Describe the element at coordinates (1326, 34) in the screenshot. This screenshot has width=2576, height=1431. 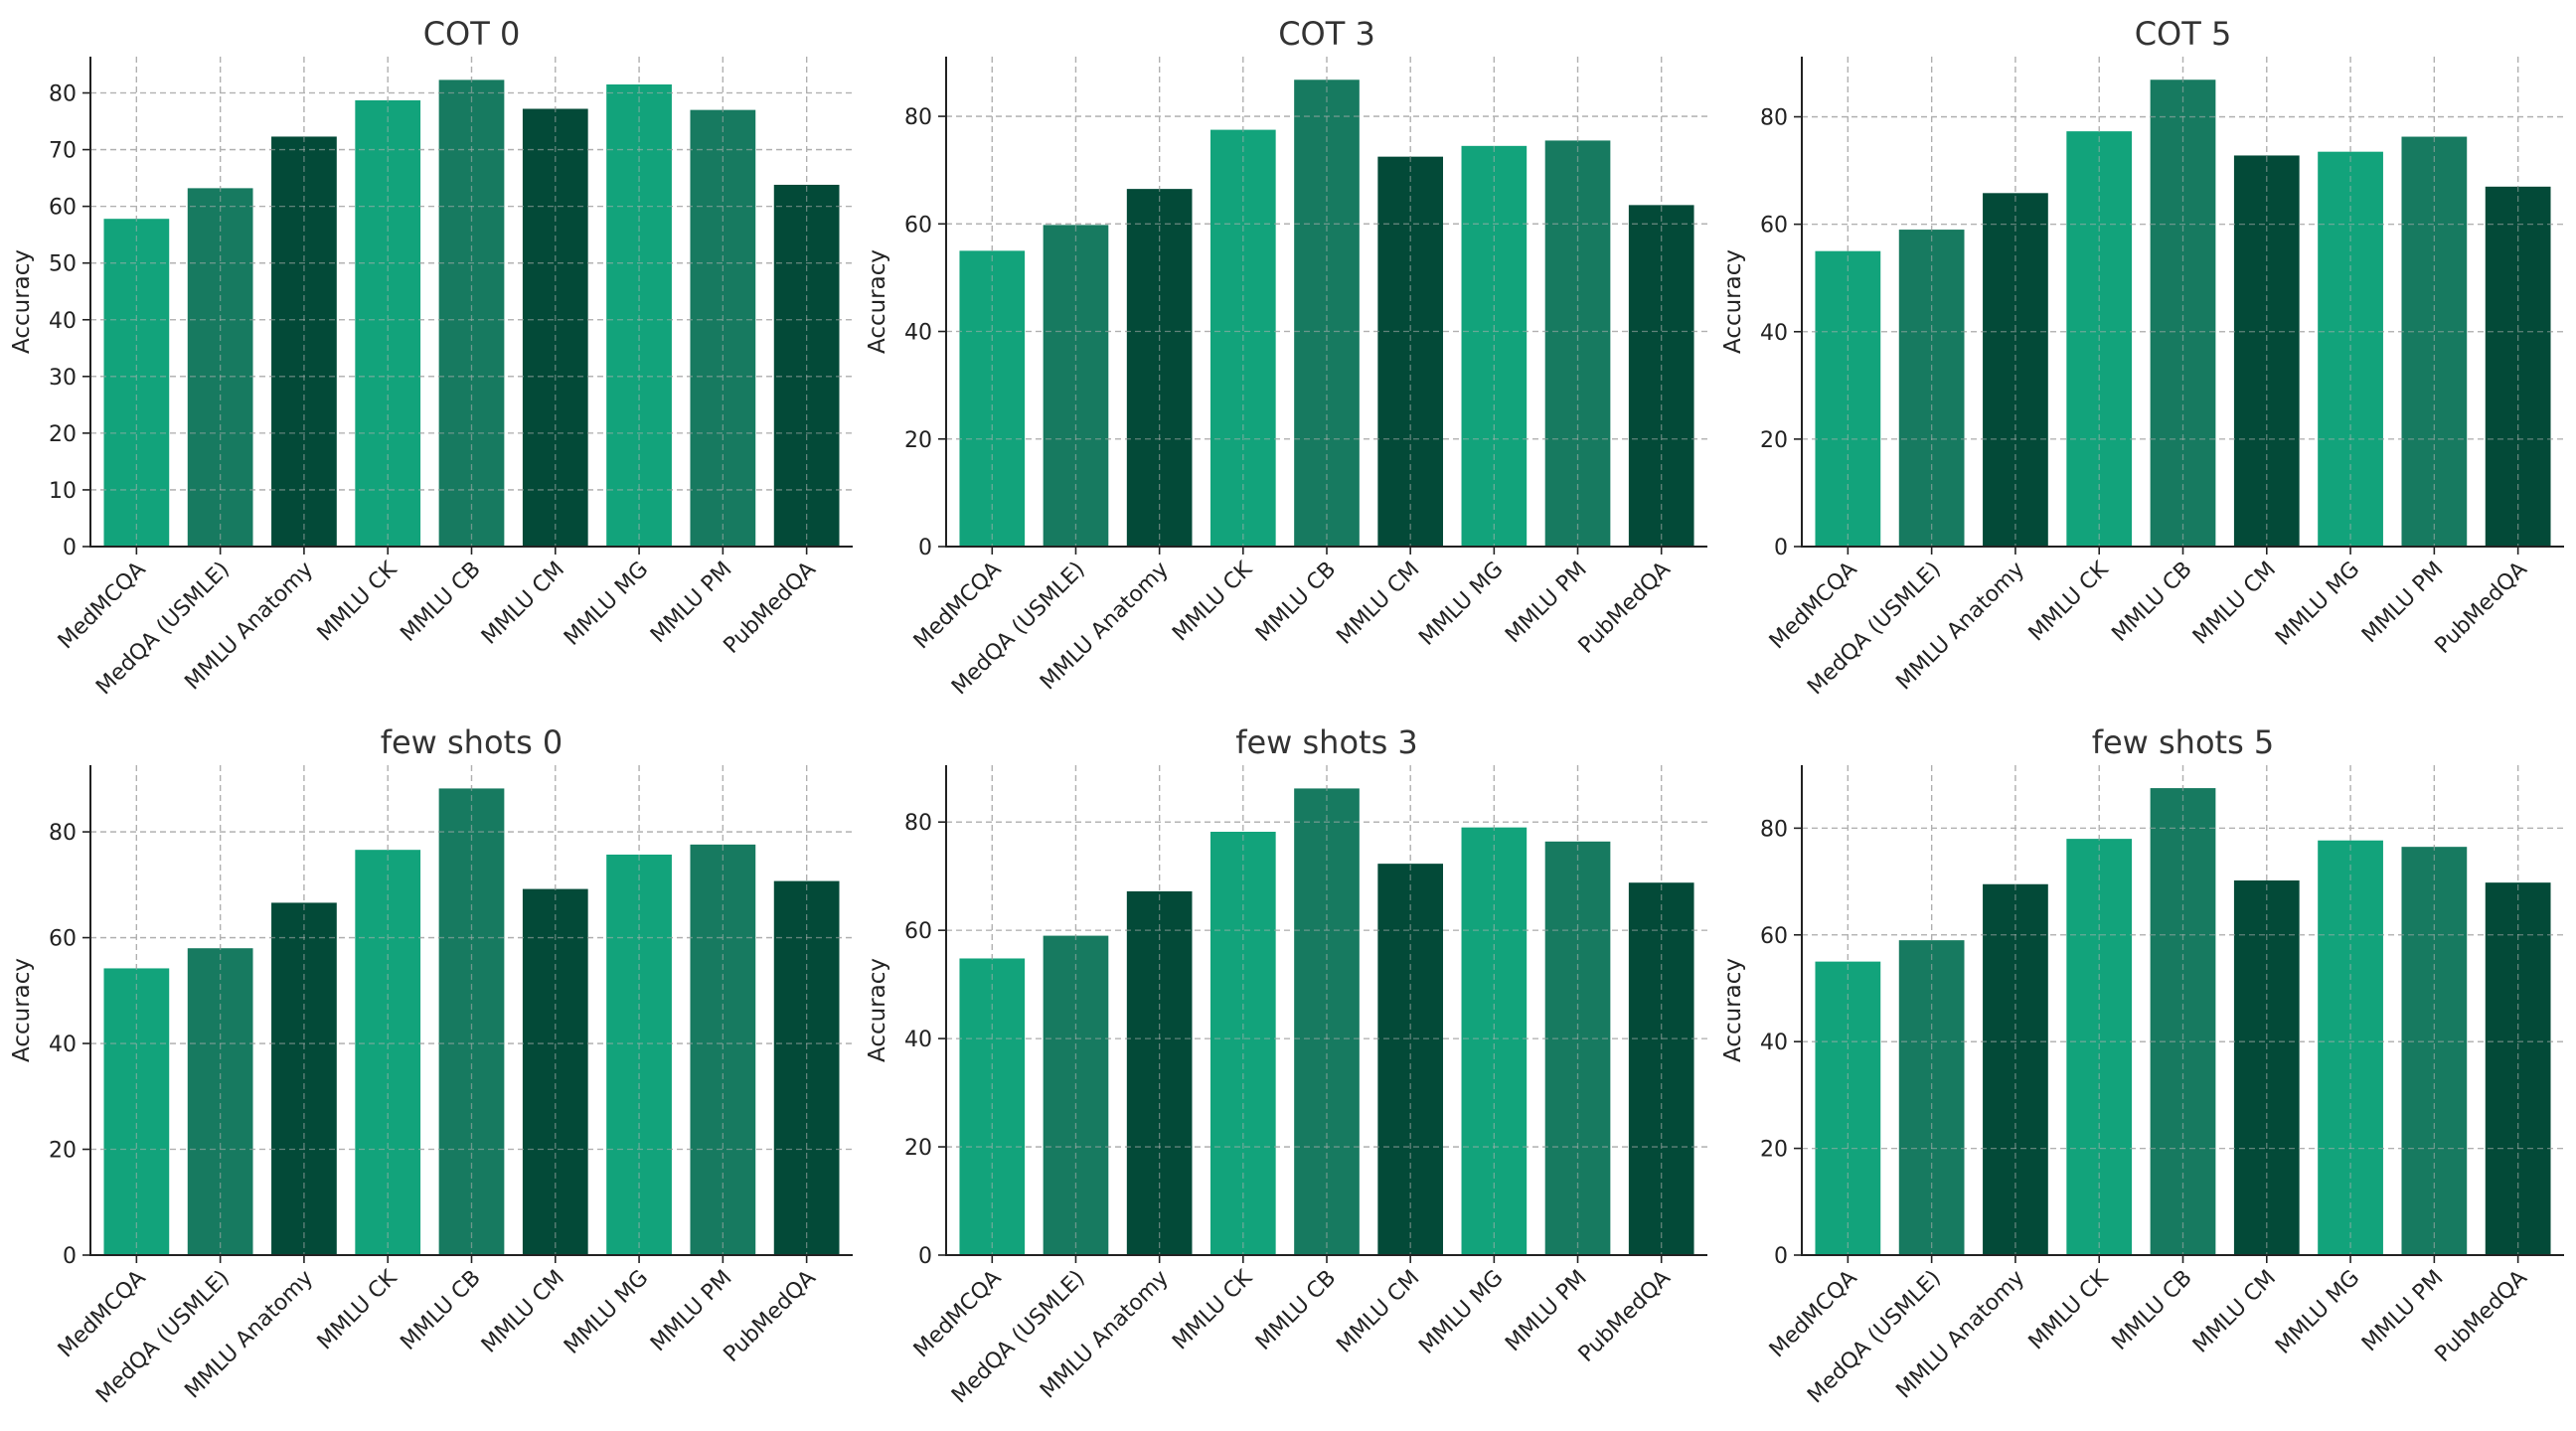
I see `chart-title: COT 3` at that location.